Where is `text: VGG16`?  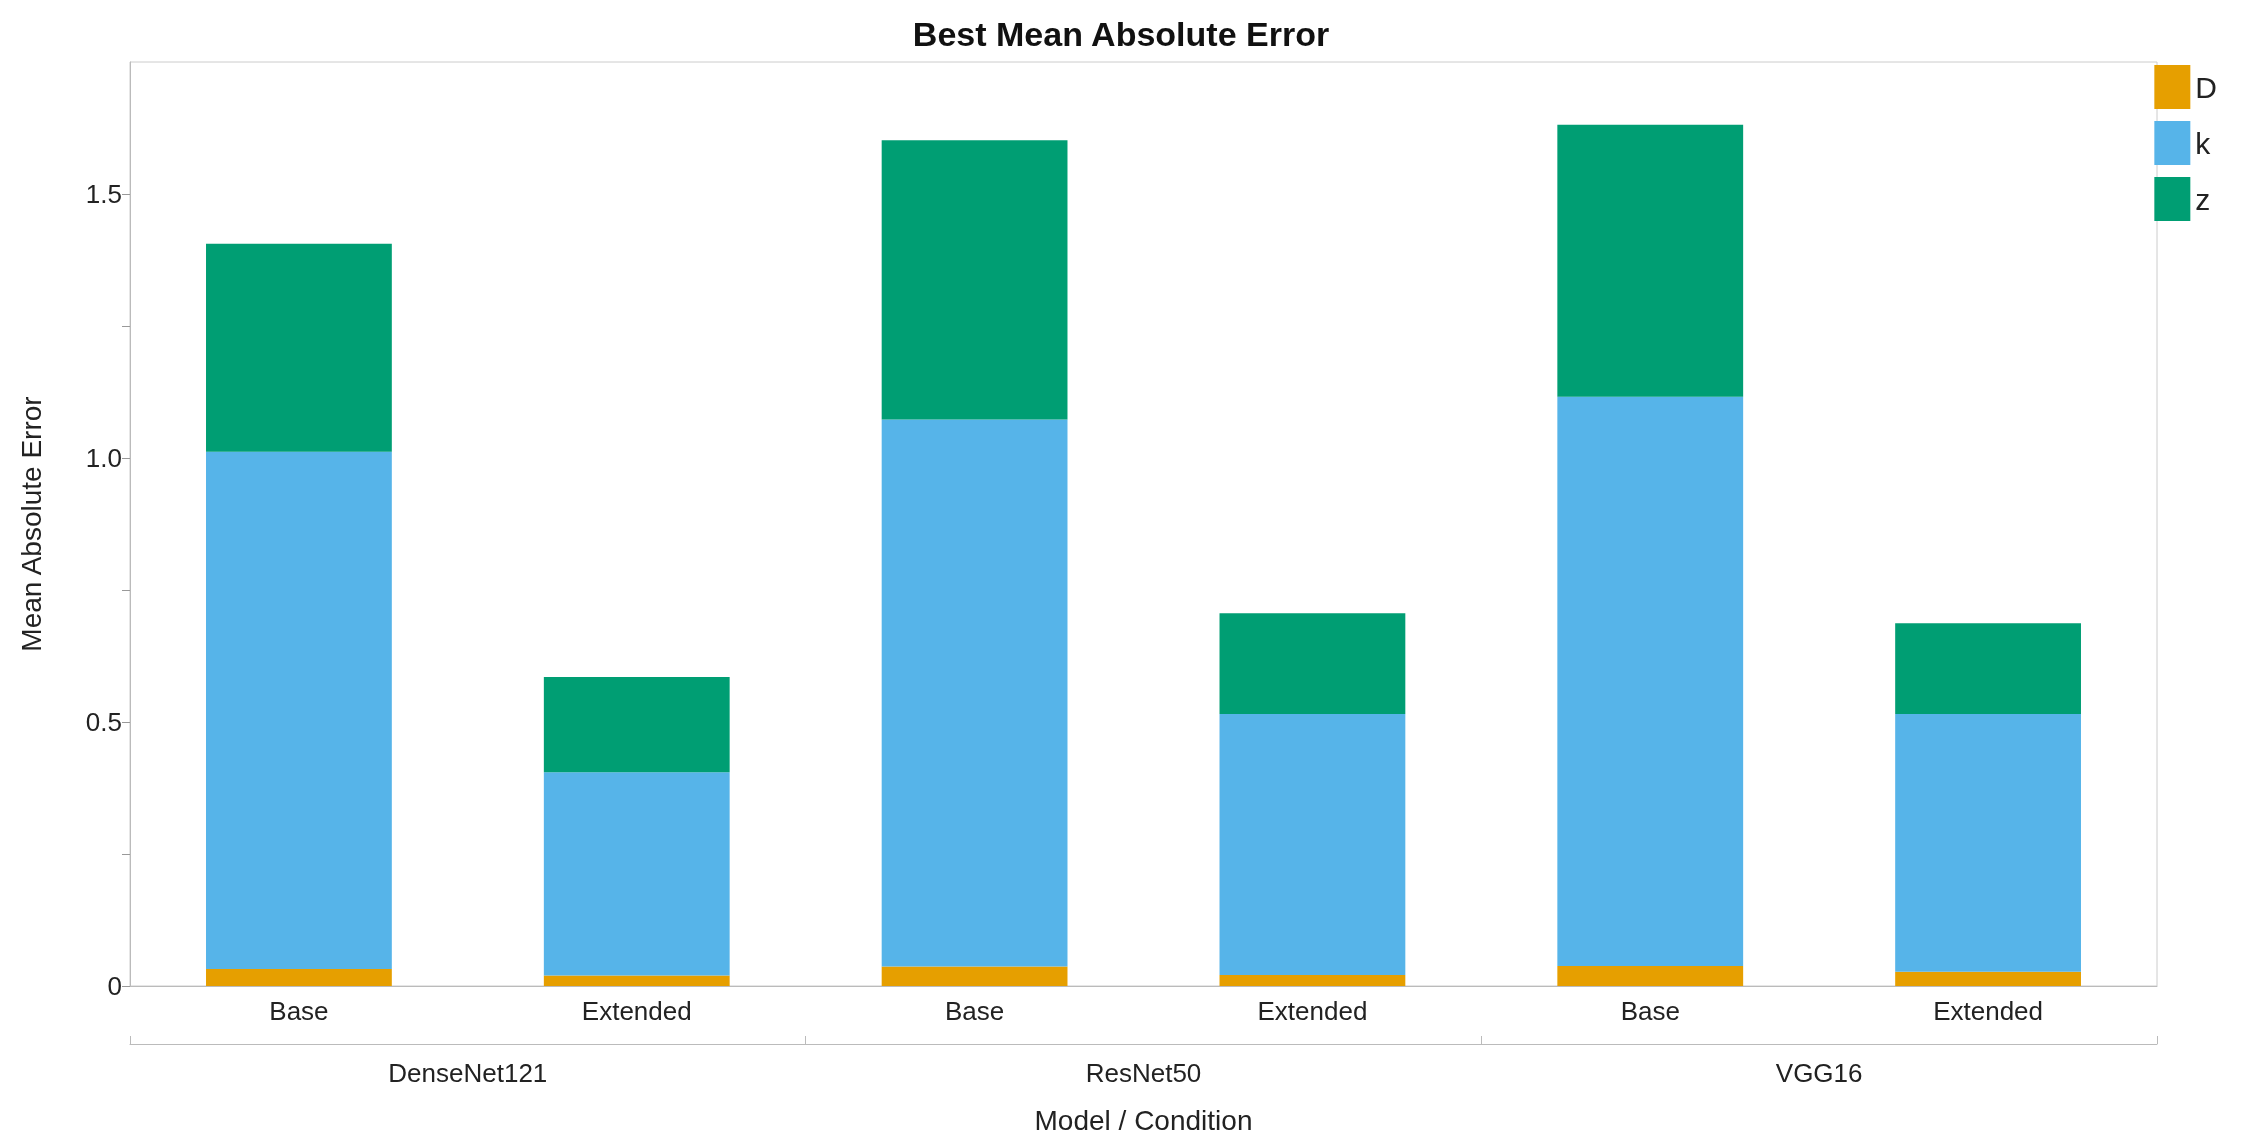 text: VGG16 is located at coordinates (1819, 1073).